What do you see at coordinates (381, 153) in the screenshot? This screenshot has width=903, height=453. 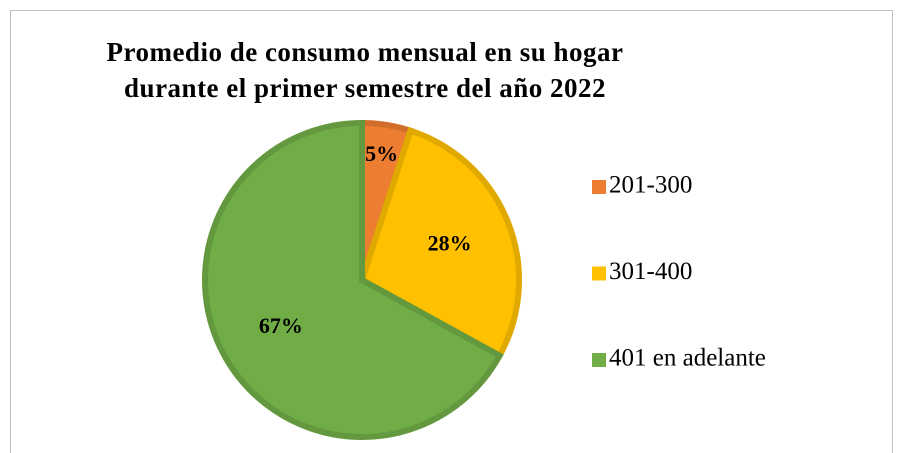 I see `data-label: 5%` at bounding box center [381, 153].